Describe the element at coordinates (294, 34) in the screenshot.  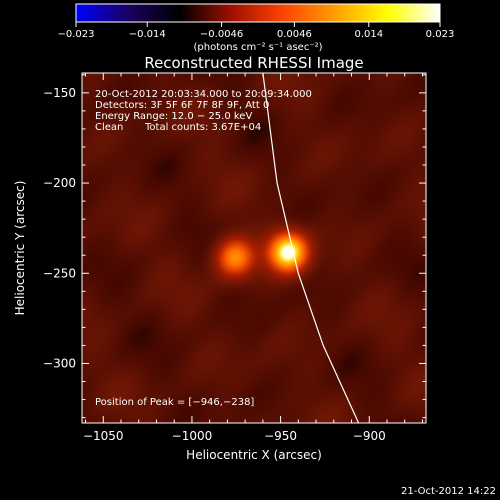
I see `colorbar-tick-label: 0.0046` at that location.